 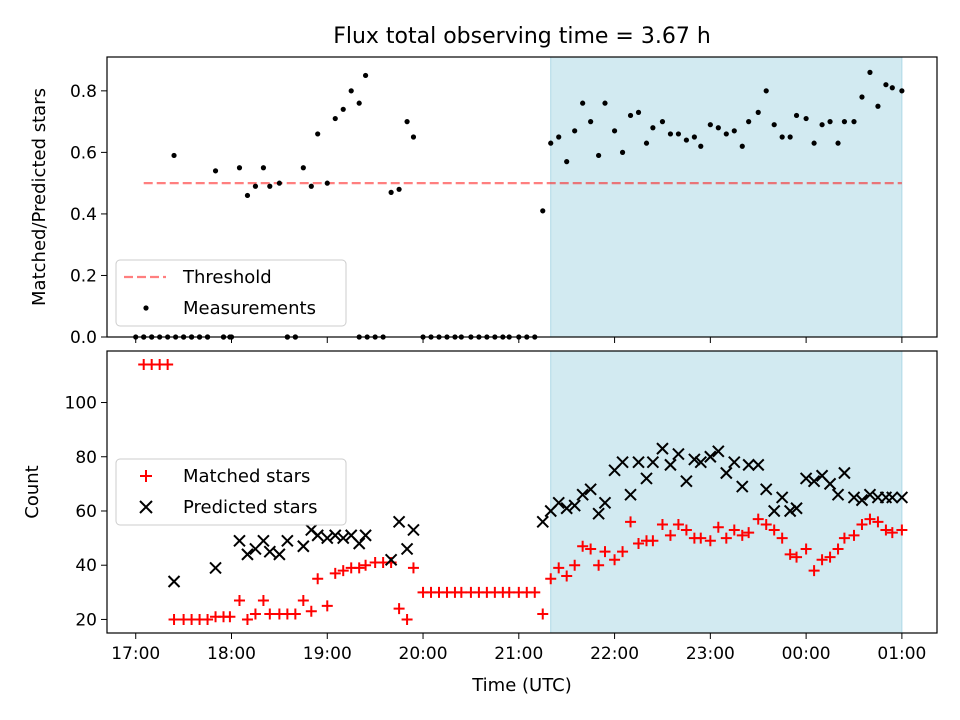 I want to click on bottom-xtick-label: 21:00, so click(x=518, y=654).